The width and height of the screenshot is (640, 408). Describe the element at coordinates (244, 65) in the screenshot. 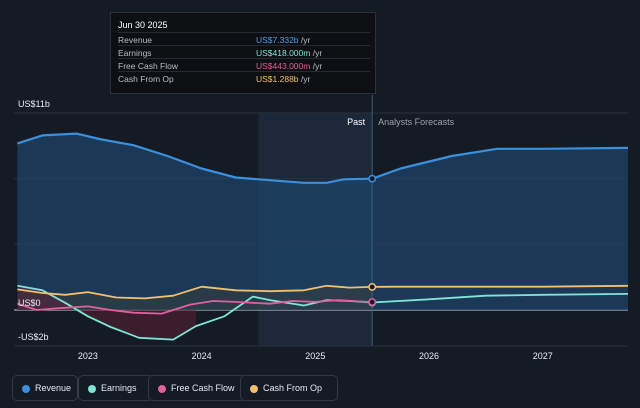

I see `tooltip-row-free-cash-flow: Free Cash Flow US$443.000m /yr` at that location.